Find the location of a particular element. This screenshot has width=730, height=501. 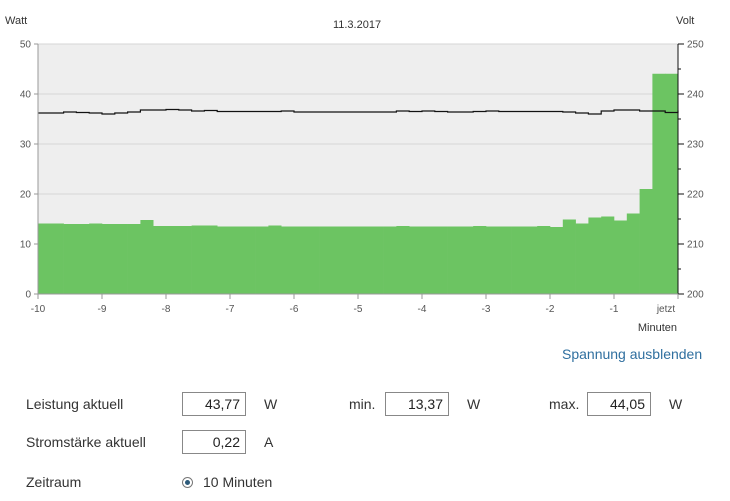

right-tick-label: 250 is located at coordinates (695, 45).